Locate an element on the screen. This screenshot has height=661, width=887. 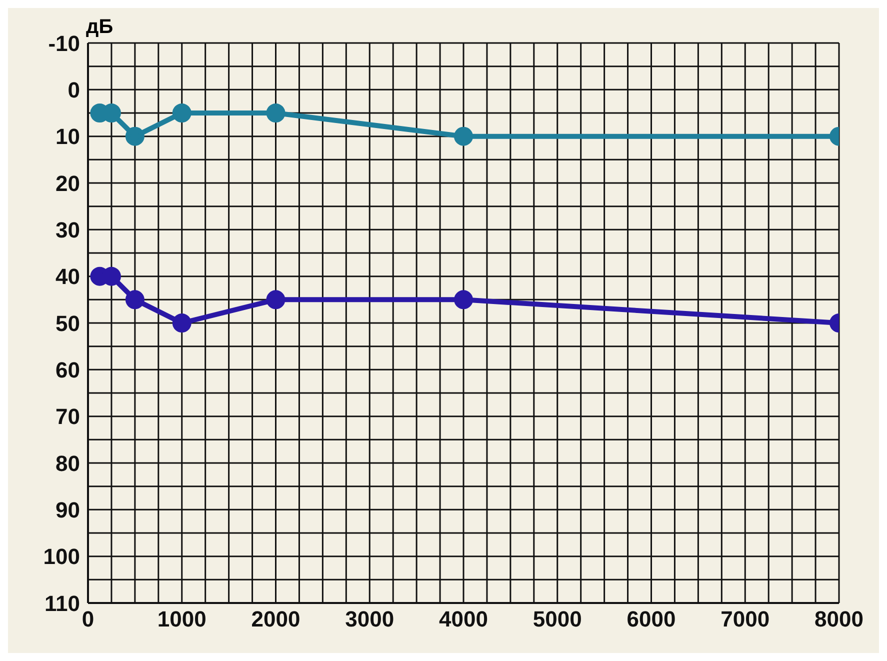
y-tick-label: 110 is located at coordinates (62, 603).